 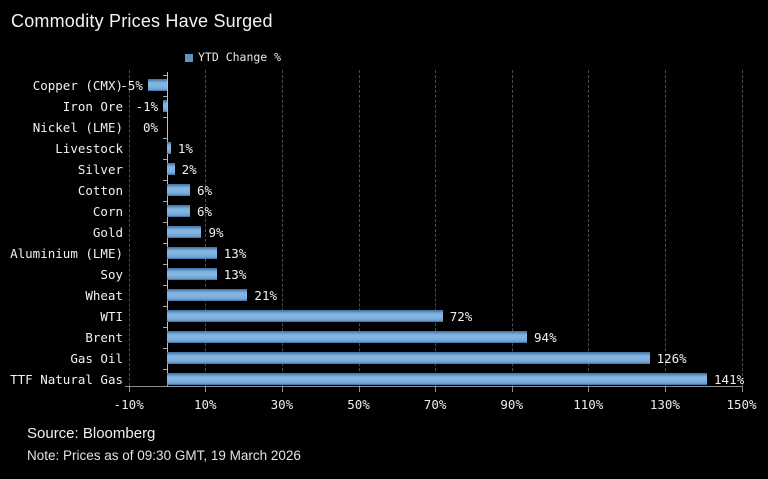 I want to click on category-label: Cotton, so click(x=100, y=190).